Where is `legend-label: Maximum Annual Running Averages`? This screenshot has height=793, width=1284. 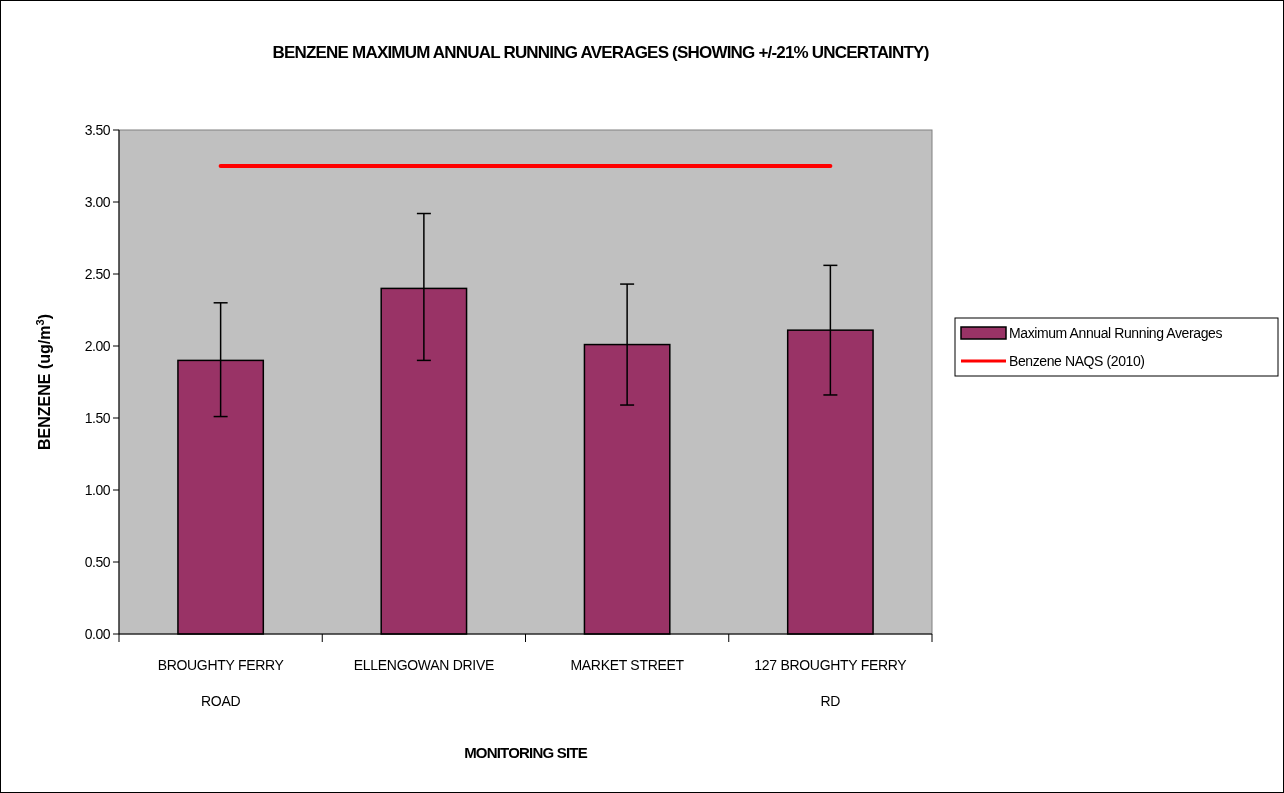 legend-label: Maximum Annual Running Averages is located at coordinates (1116, 332).